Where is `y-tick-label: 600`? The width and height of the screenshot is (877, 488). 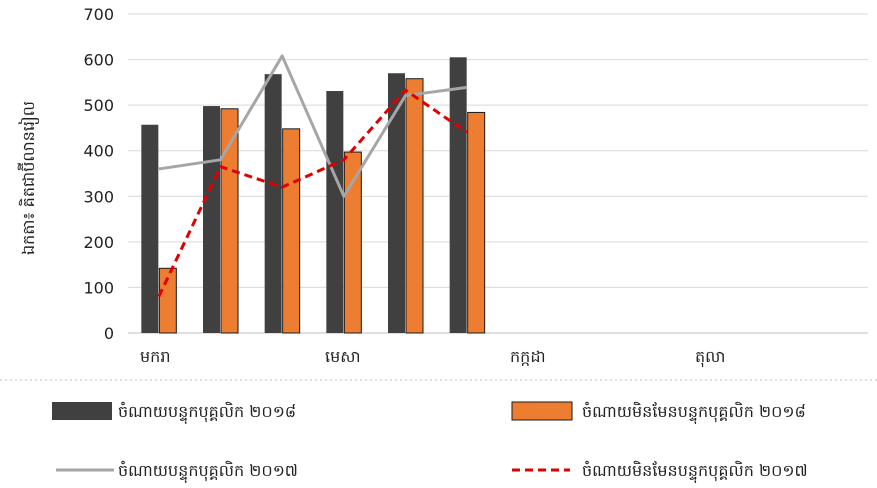 y-tick-label: 600 is located at coordinates (98, 60).